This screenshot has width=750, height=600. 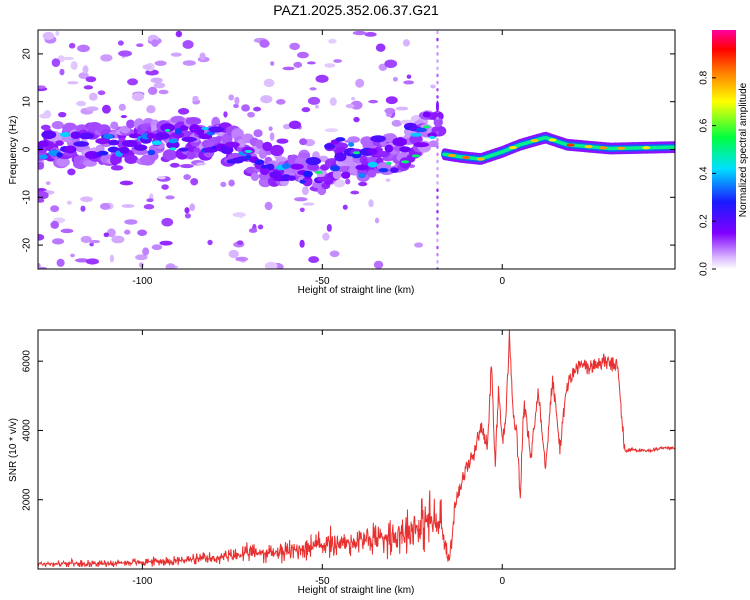 What do you see at coordinates (704, 221) in the screenshot?
I see `colorbar-tick-label: 0.2` at bounding box center [704, 221].